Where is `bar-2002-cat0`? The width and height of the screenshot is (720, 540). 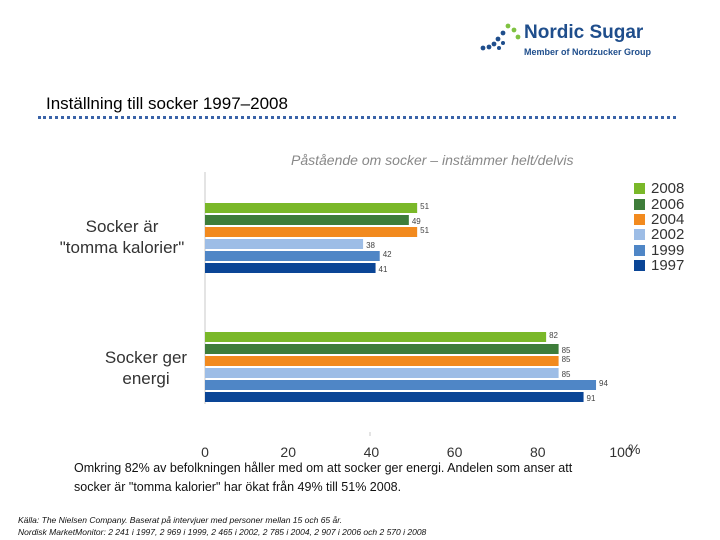
bar-2002-cat0 is located at coordinates (284, 244).